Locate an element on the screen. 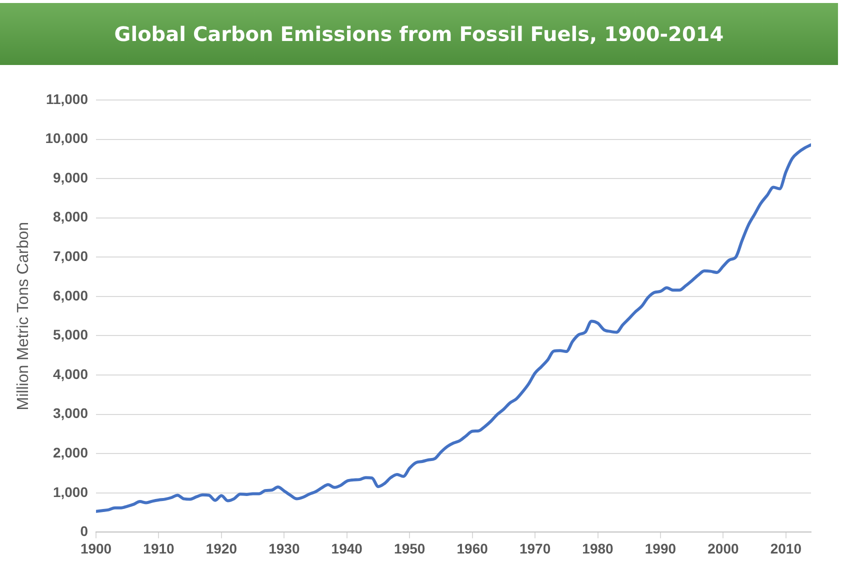 The height and width of the screenshot is (571, 851). x-tick-label: 1930 is located at coordinates (284, 548).